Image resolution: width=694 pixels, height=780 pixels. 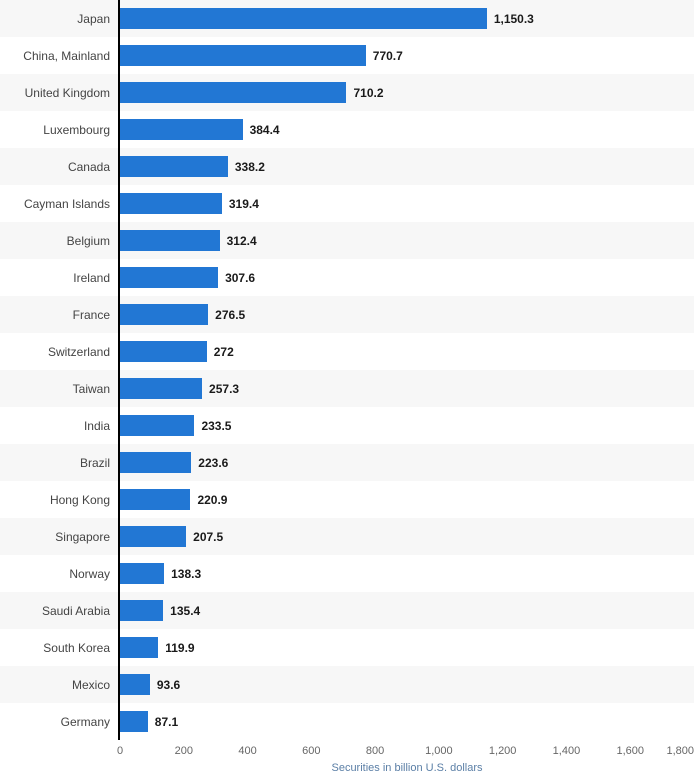 What do you see at coordinates (406, 203) in the screenshot?
I see `plot-area: 319.4` at bounding box center [406, 203].